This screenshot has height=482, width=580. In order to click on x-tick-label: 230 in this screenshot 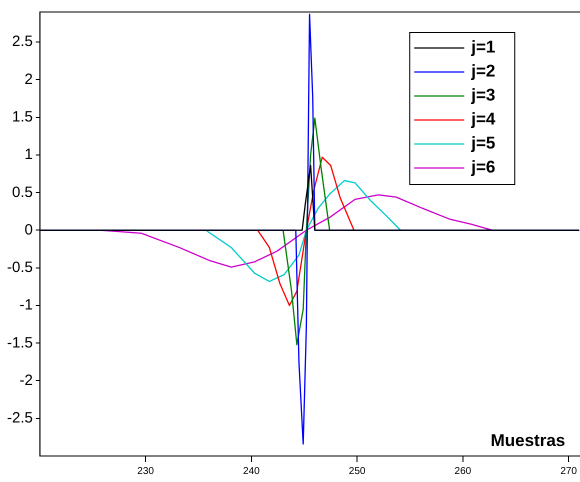, I will do `click(145, 471)`.